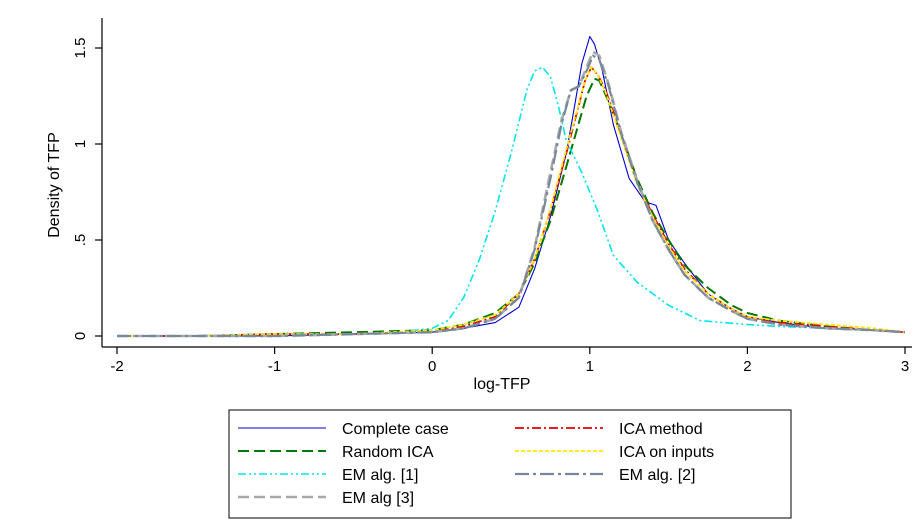 This screenshot has height=525, width=916. Describe the element at coordinates (661, 429) in the screenshot. I see `legend-label-1: ICA method` at that location.